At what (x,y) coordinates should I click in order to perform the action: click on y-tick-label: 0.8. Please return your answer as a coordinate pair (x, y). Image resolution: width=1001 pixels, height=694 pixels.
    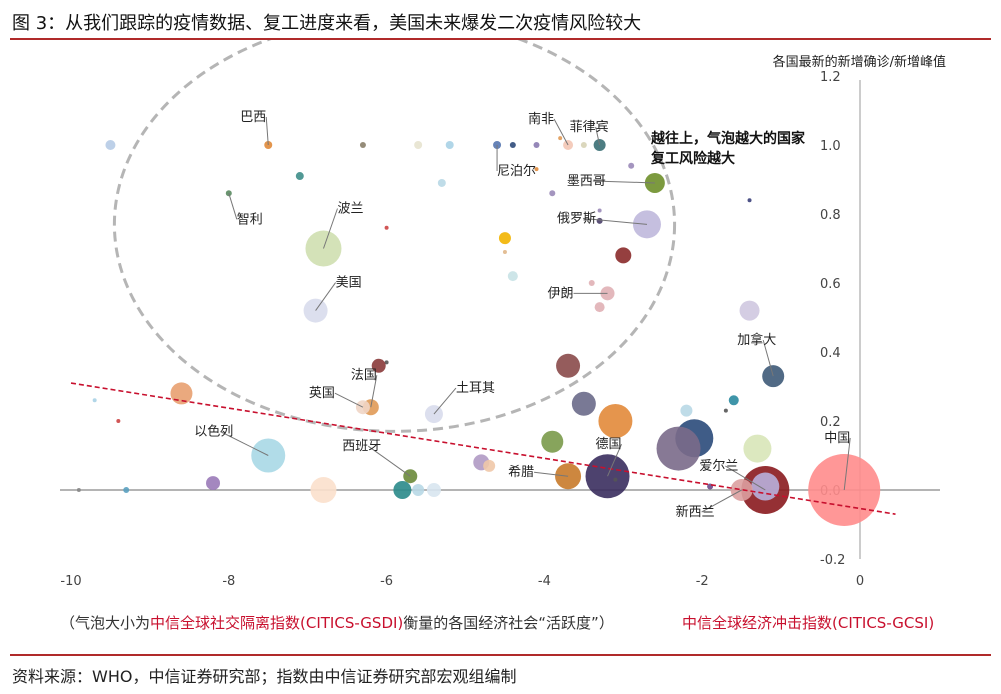
    Looking at the image, I should click on (830, 215).